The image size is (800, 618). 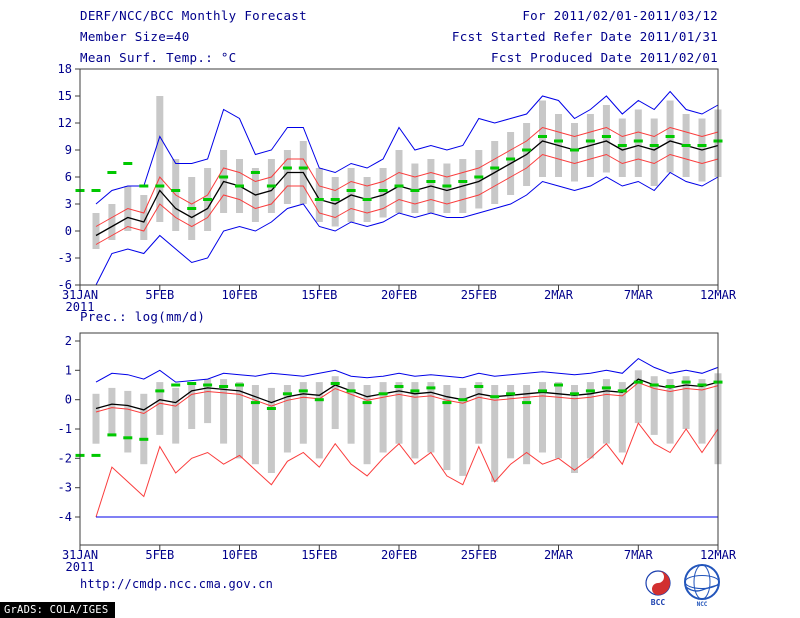 I want to click on y-tick-label: -4, so click(x=65, y=517).